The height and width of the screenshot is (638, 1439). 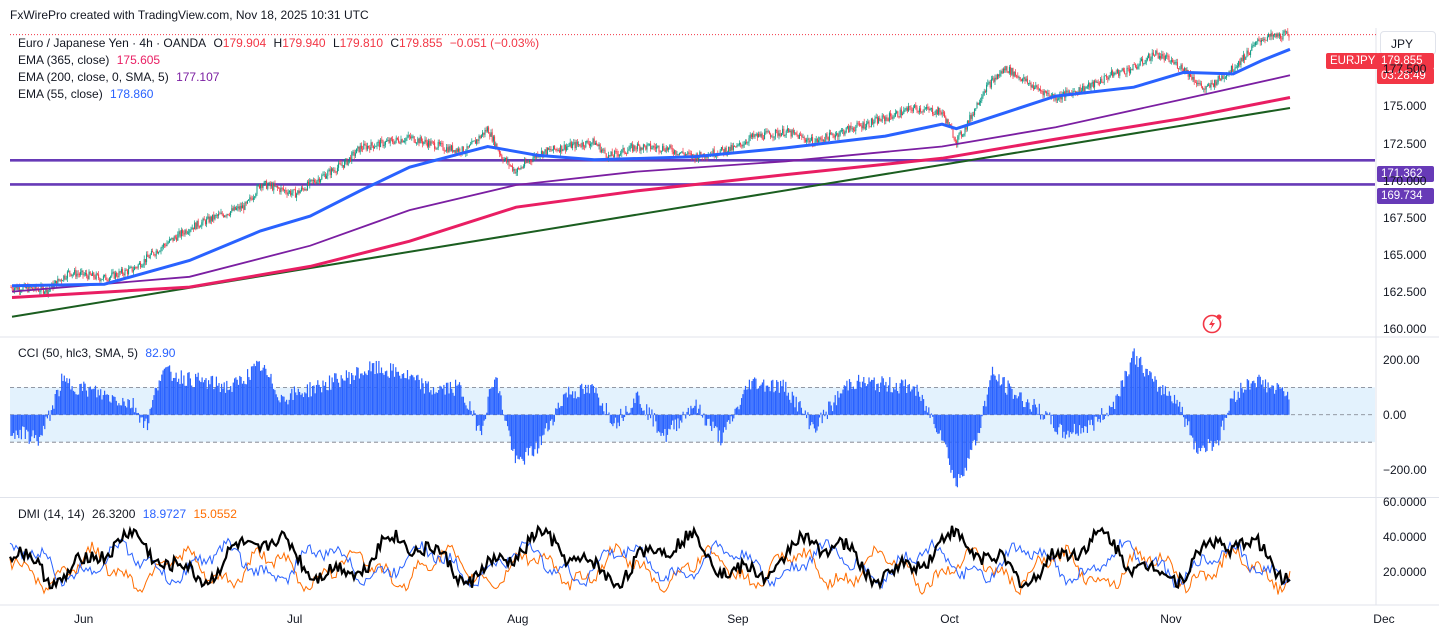 I want to click on currency-button: JPY, so click(x=1408, y=43).